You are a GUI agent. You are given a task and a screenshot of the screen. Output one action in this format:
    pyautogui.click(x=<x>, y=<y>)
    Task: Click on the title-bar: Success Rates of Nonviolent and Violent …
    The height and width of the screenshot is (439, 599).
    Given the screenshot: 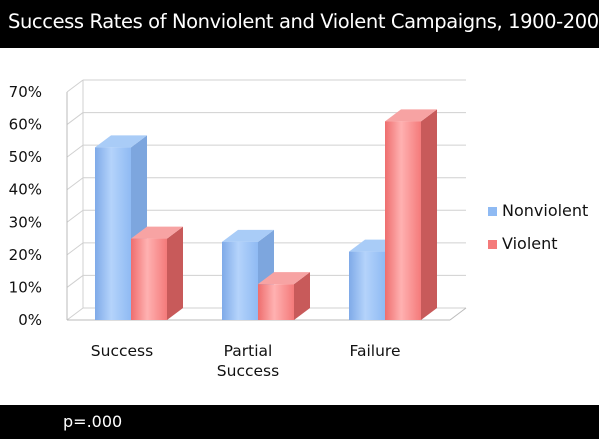 What is the action you would take?
    pyautogui.click(x=299, y=24)
    